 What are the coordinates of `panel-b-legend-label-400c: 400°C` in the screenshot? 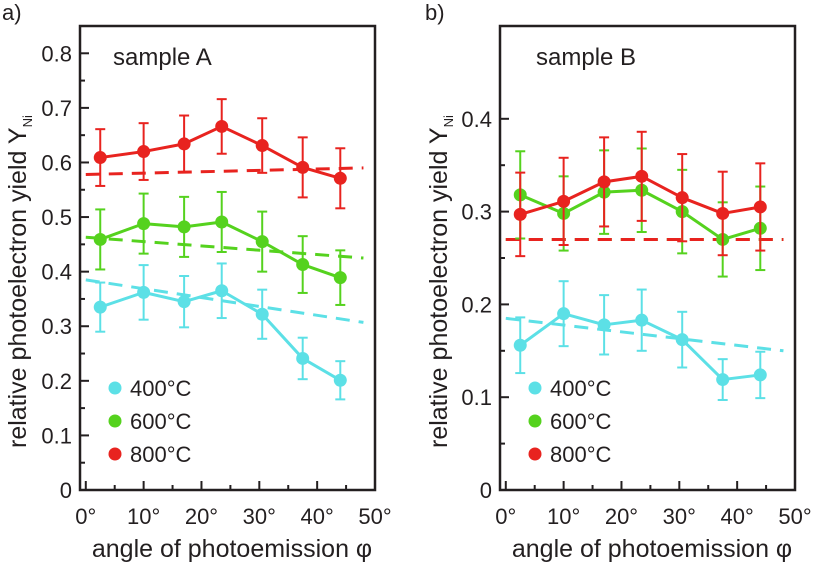 It's located at (581, 388).